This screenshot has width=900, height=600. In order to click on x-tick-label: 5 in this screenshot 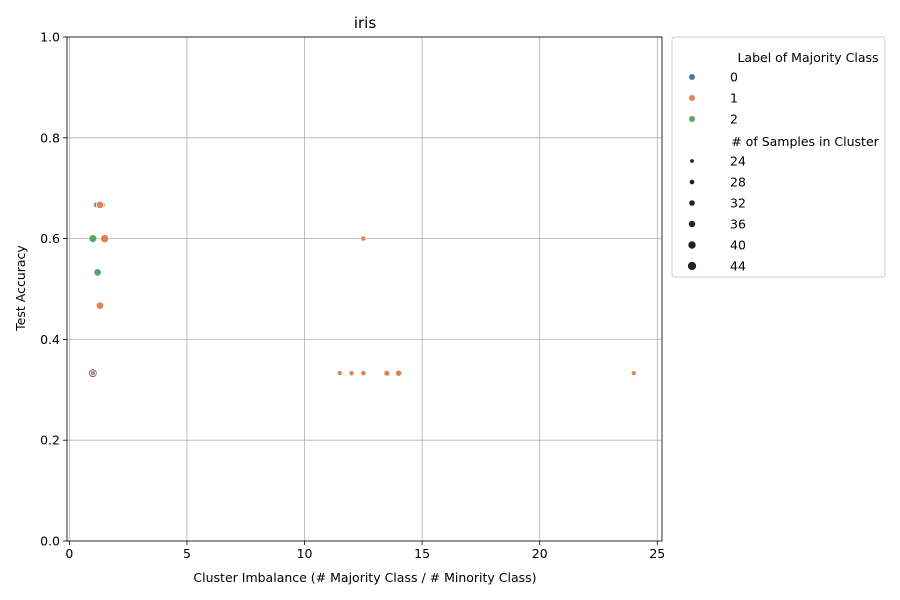, I will do `click(187, 553)`.